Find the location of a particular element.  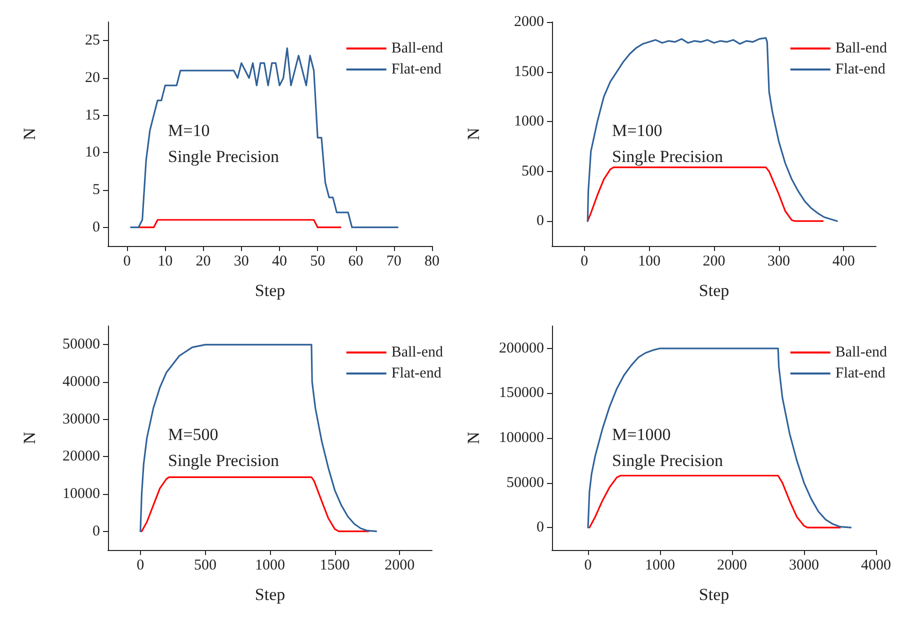

y-tick-label: 500 is located at coordinates (533, 171).